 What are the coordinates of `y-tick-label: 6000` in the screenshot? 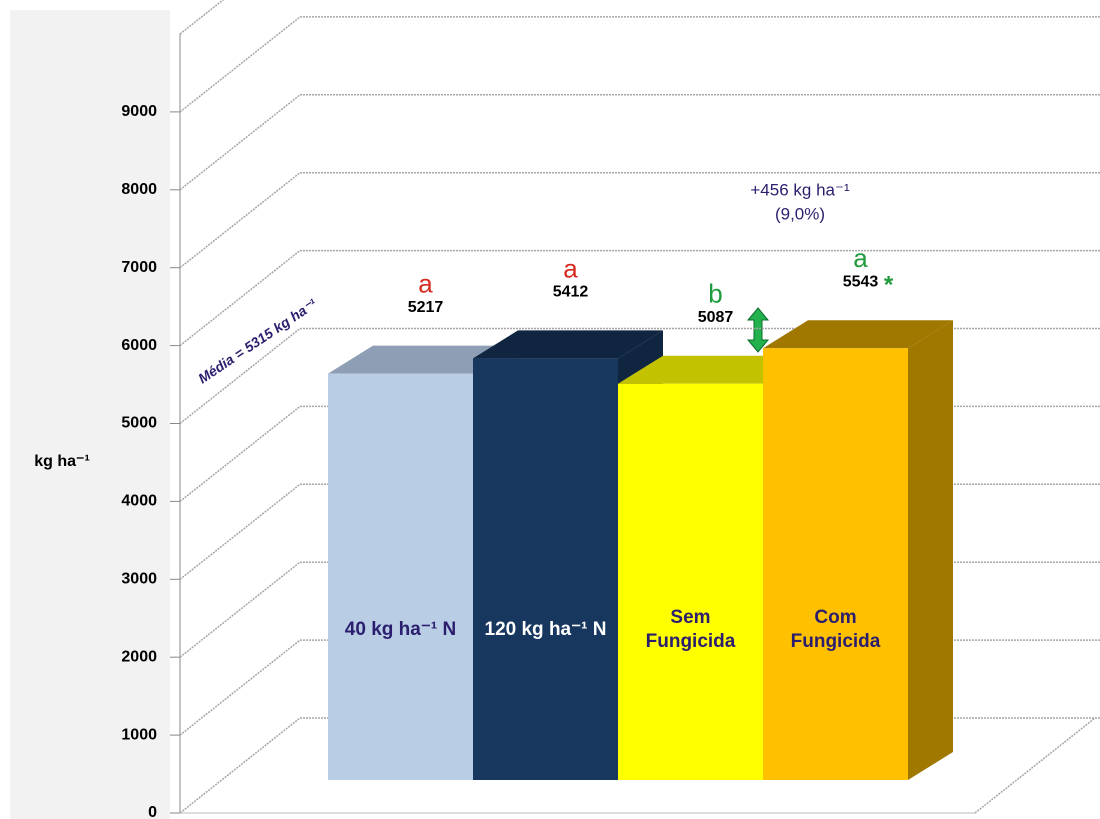 It's located at (139, 345).